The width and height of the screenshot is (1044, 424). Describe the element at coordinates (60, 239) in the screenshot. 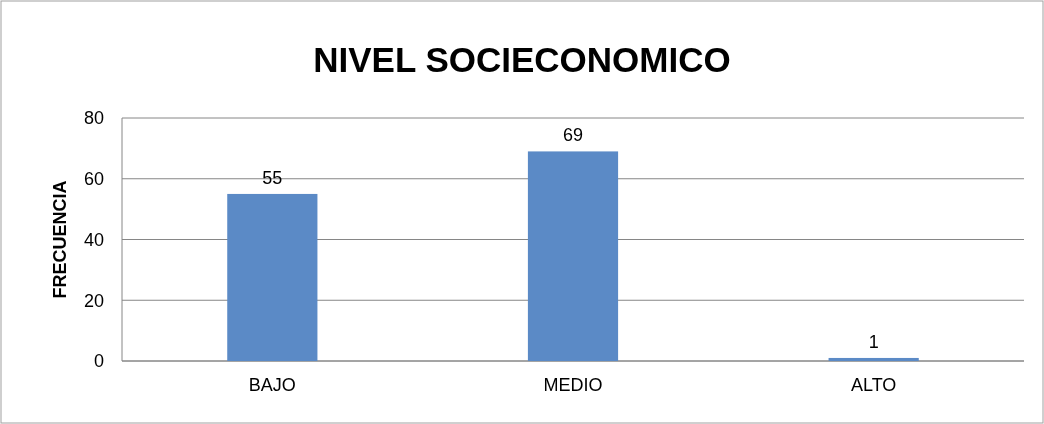

I see `y-axis-title: FRECUENCIA` at that location.